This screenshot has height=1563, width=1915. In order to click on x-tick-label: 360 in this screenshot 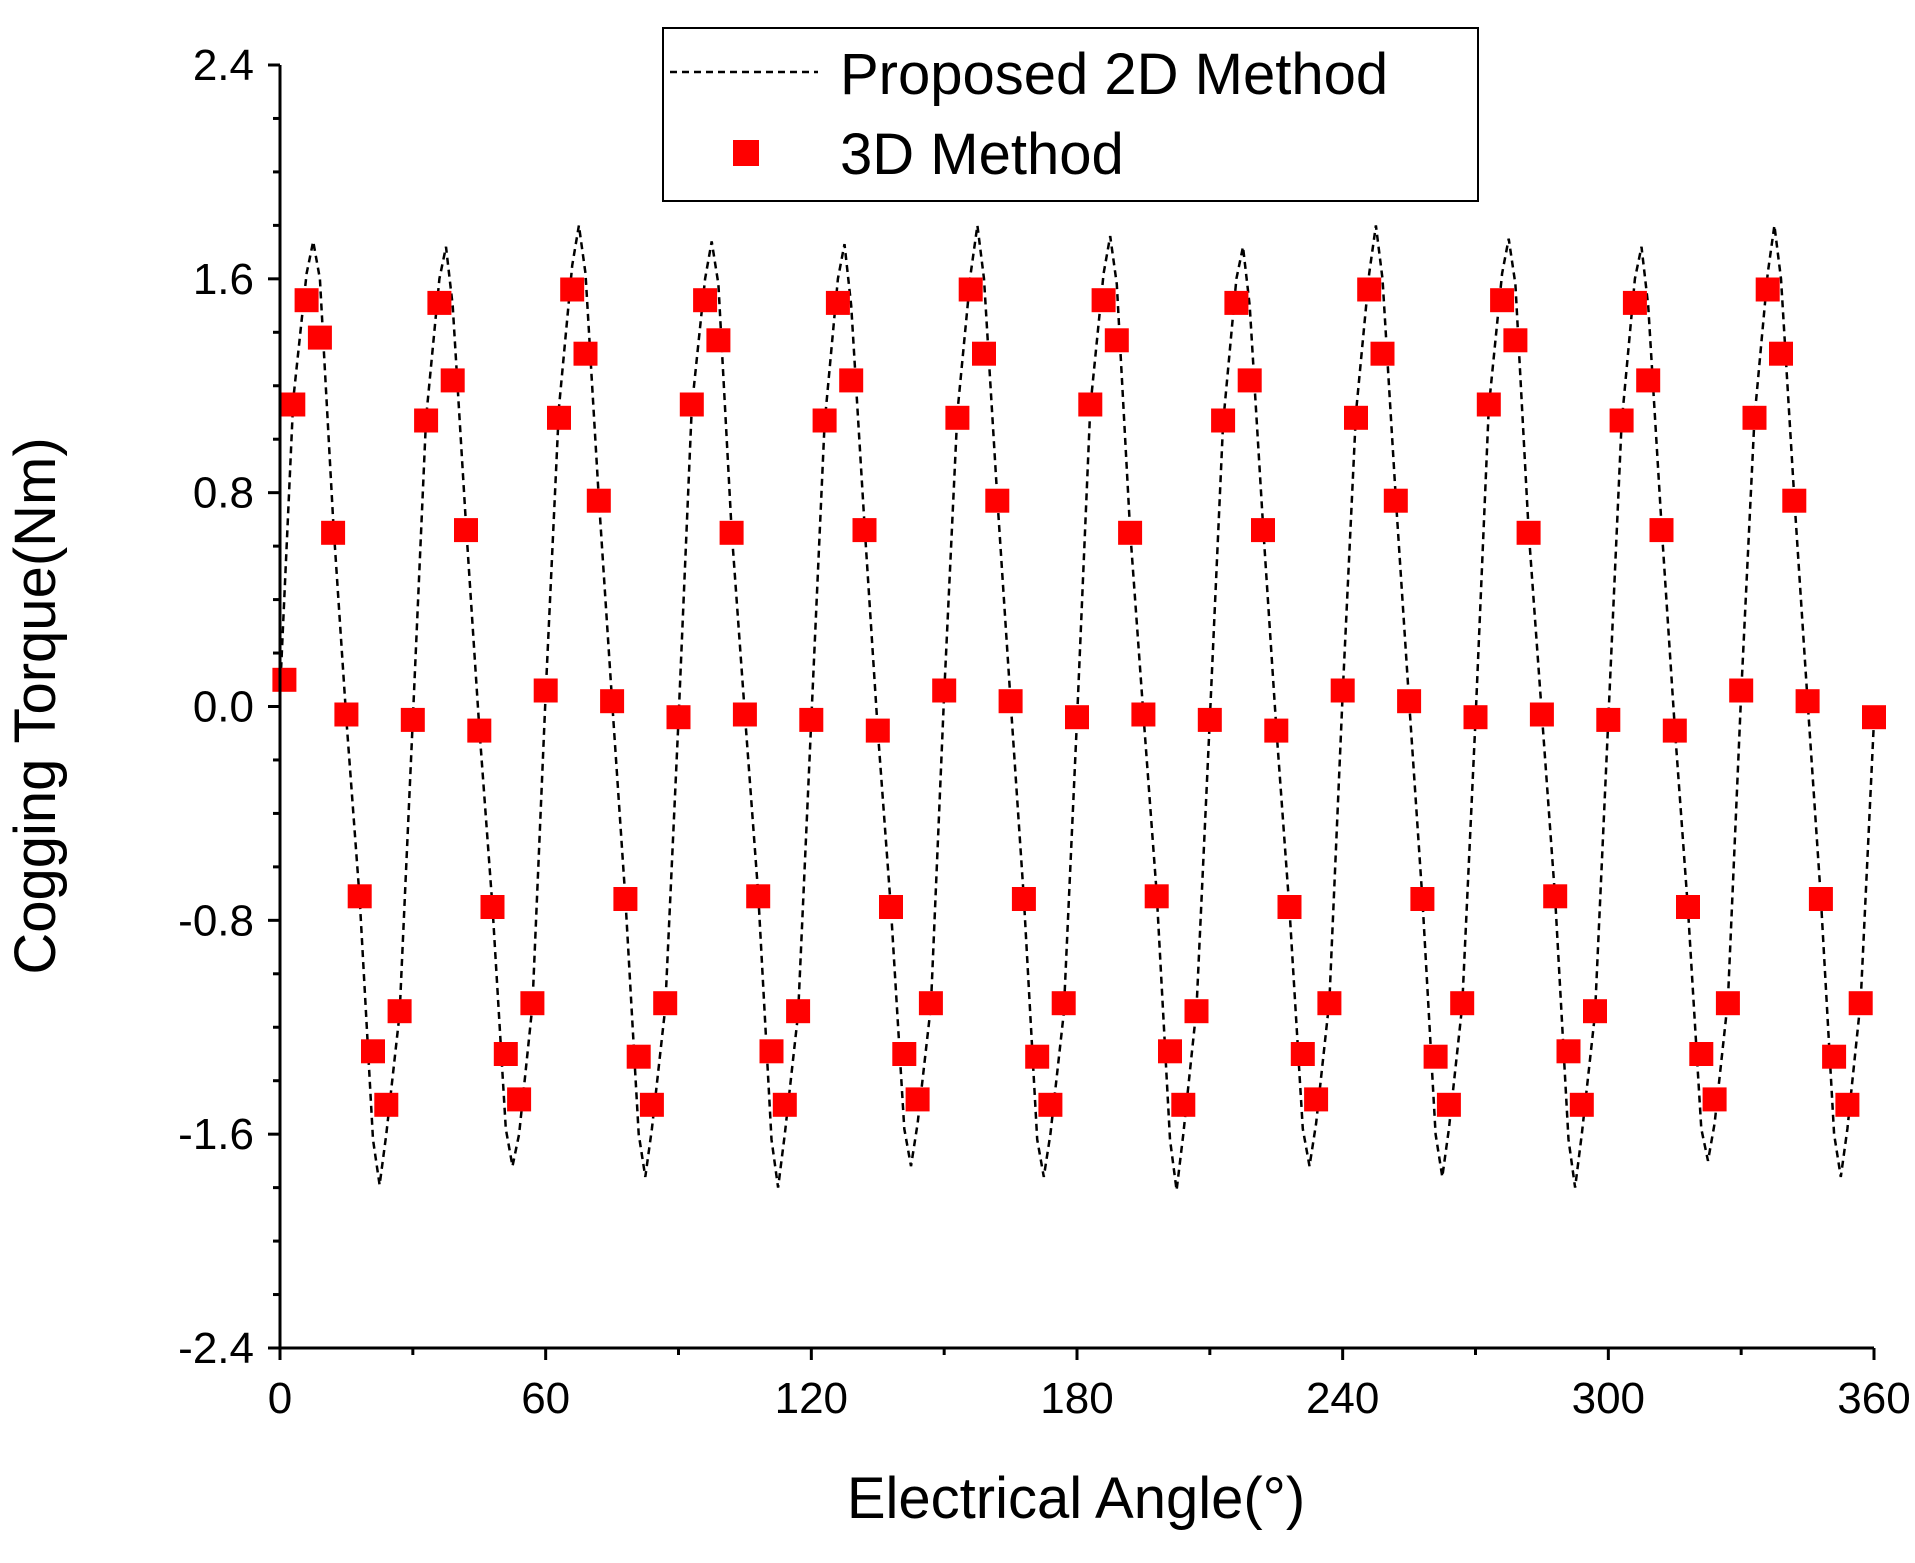, I will do `click(1873, 1398)`.